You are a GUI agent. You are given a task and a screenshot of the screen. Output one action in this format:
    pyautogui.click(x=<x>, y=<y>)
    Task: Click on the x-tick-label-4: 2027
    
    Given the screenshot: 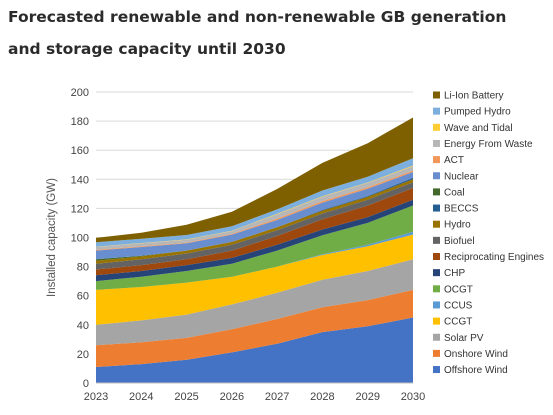 What is the action you would take?
    pyautogui.click(x=277, y=397)
    